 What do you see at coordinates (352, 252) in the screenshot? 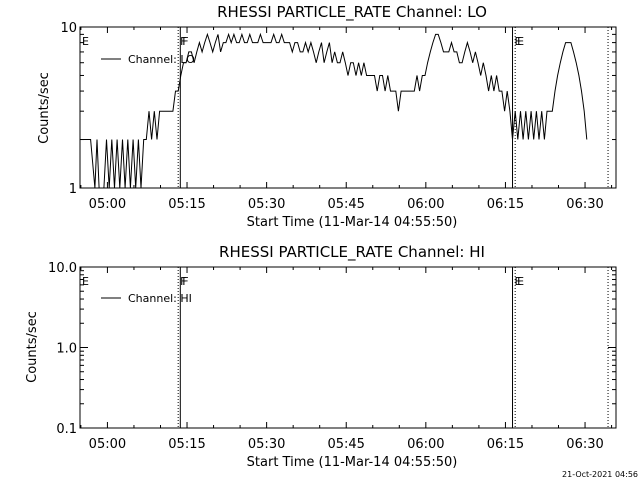
I see `panel-hi-title: RHESSI PARTICLE_RATE Channel: HI` at bounding box center [352, 252].